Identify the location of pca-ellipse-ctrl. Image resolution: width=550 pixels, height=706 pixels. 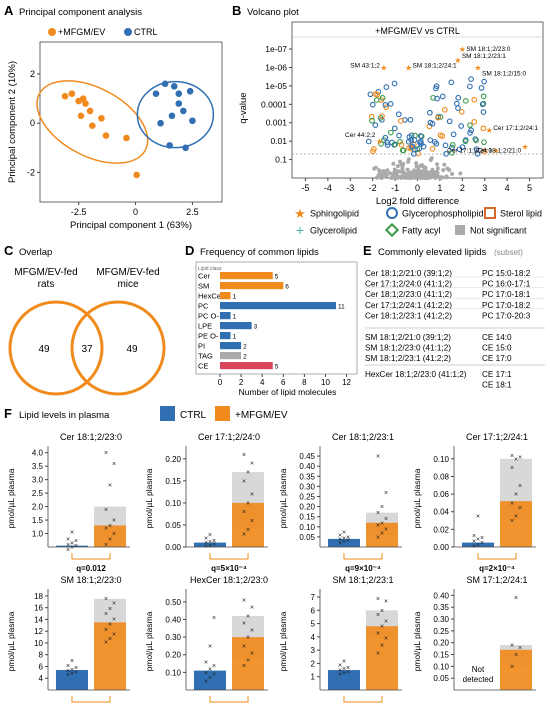
(175, 114).